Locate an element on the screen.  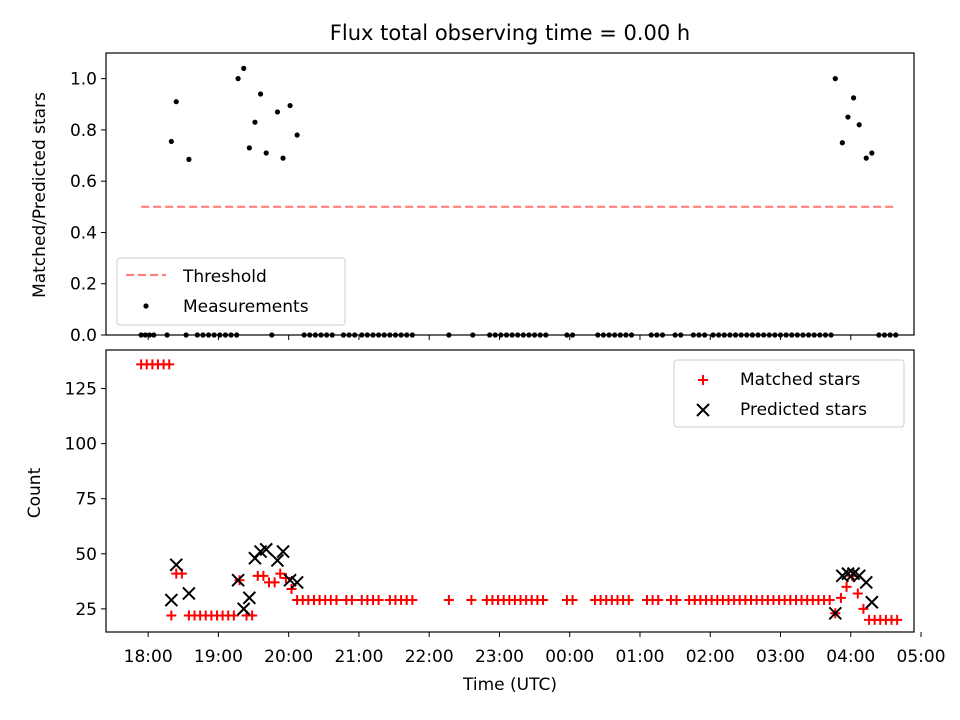
bottom-legend-box is located at coordinates (789, 393).